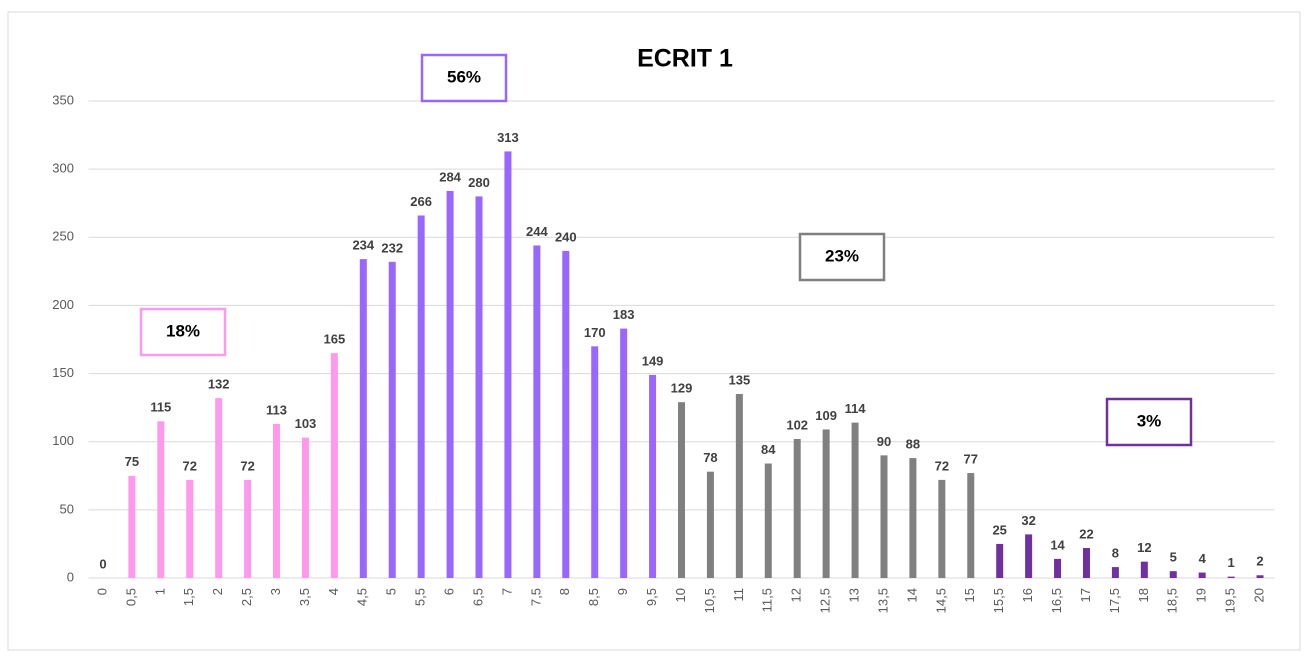  Describe the element at coordinates (797, 424) in the screenshot. I see `data-label: 102` at that location.